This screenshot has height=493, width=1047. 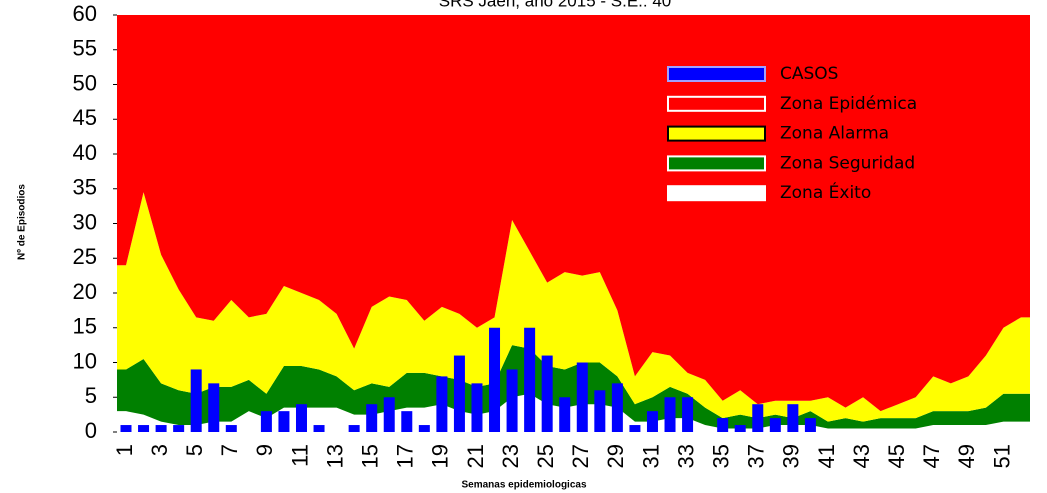 I want to click on x-tick-label: 15, so click(x=369, y=456).